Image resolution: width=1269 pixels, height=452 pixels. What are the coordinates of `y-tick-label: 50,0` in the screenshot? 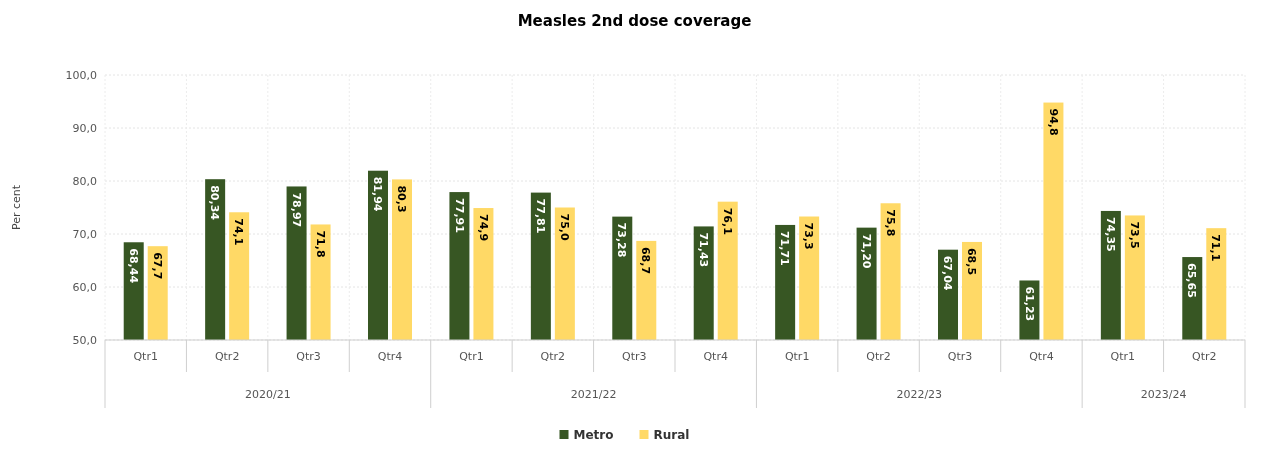 It's located at (84, 340).